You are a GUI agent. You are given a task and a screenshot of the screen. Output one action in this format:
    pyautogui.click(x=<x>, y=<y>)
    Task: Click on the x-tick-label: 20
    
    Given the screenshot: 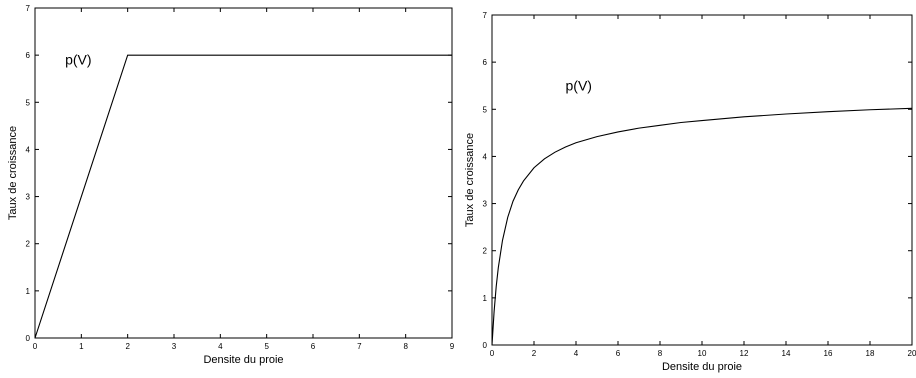 What is the action you would take?
    pyautogui.click(x=912, y=353)
    